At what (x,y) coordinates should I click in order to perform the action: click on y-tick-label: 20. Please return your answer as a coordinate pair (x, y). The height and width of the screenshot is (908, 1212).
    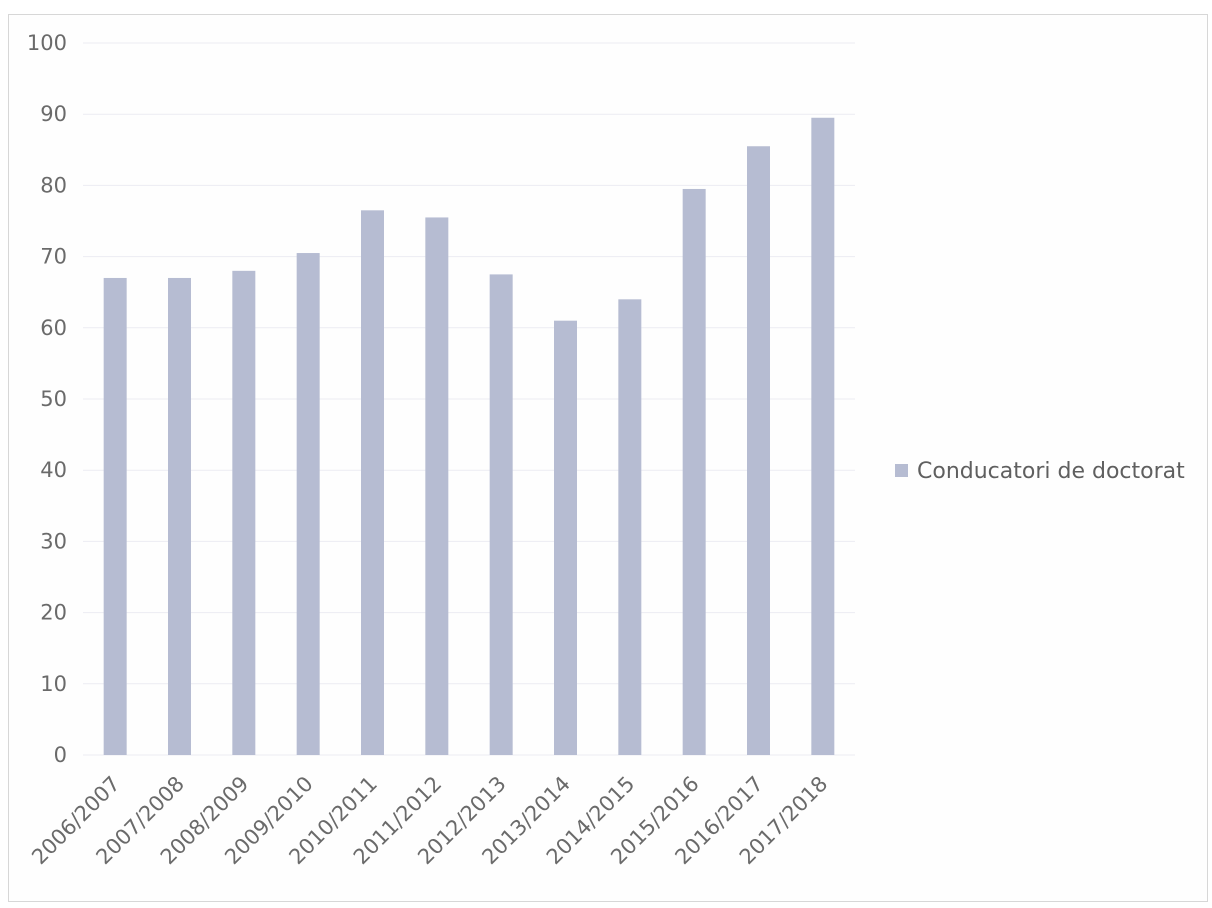
    Looking at the image, I should click on (53, 613).